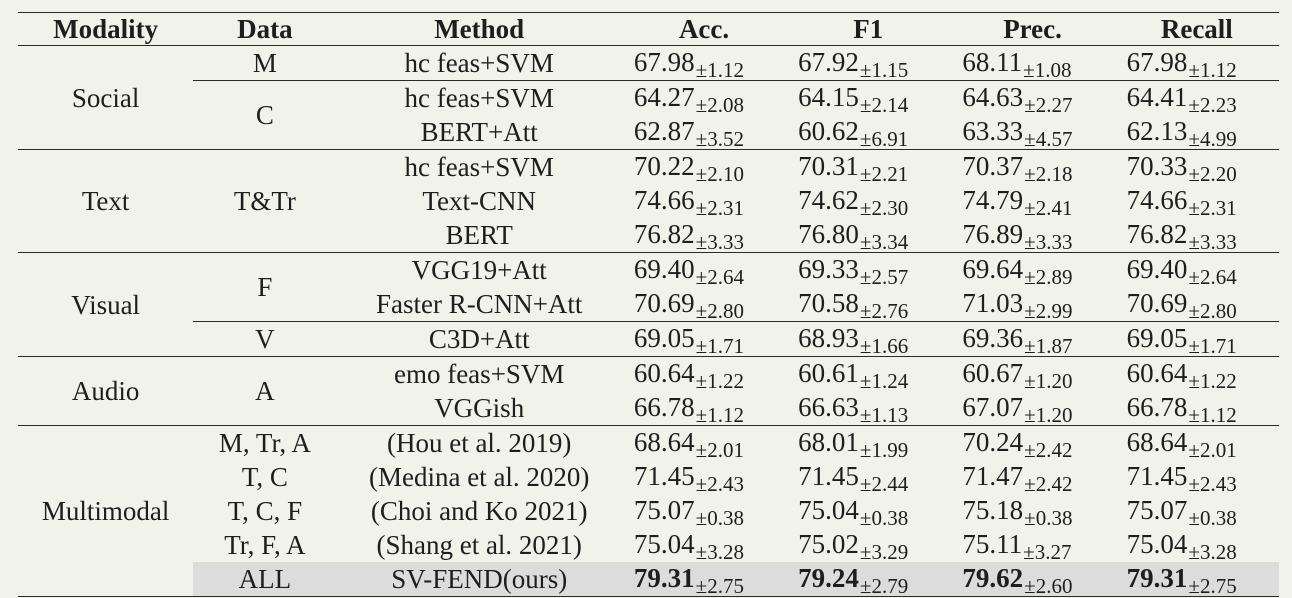  Describe the element at coordinates (853, 546) in the screenshot. I see `f1-cell: 75.02±3.29` at that location.